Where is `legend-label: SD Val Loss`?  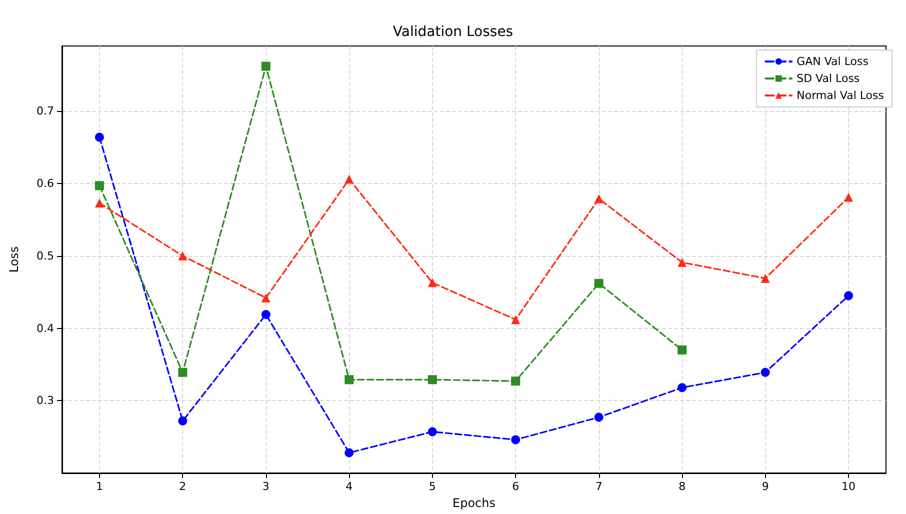
legend-label: SD Val Loss is located at coordinates (828, 78).